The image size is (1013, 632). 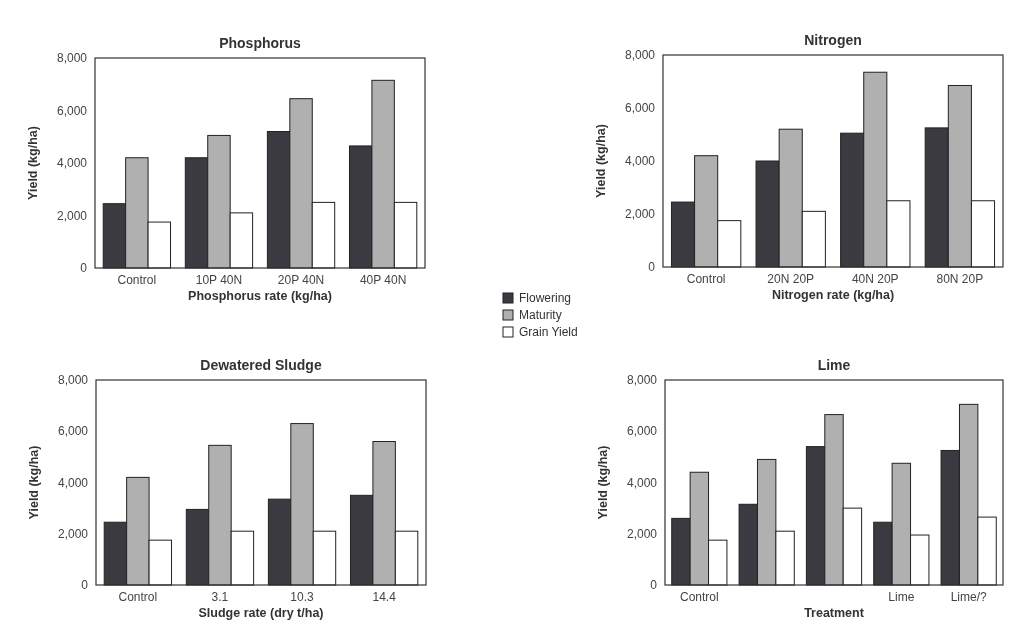 I want to click on legend-label: Flowering, so click(x=545, y=298).